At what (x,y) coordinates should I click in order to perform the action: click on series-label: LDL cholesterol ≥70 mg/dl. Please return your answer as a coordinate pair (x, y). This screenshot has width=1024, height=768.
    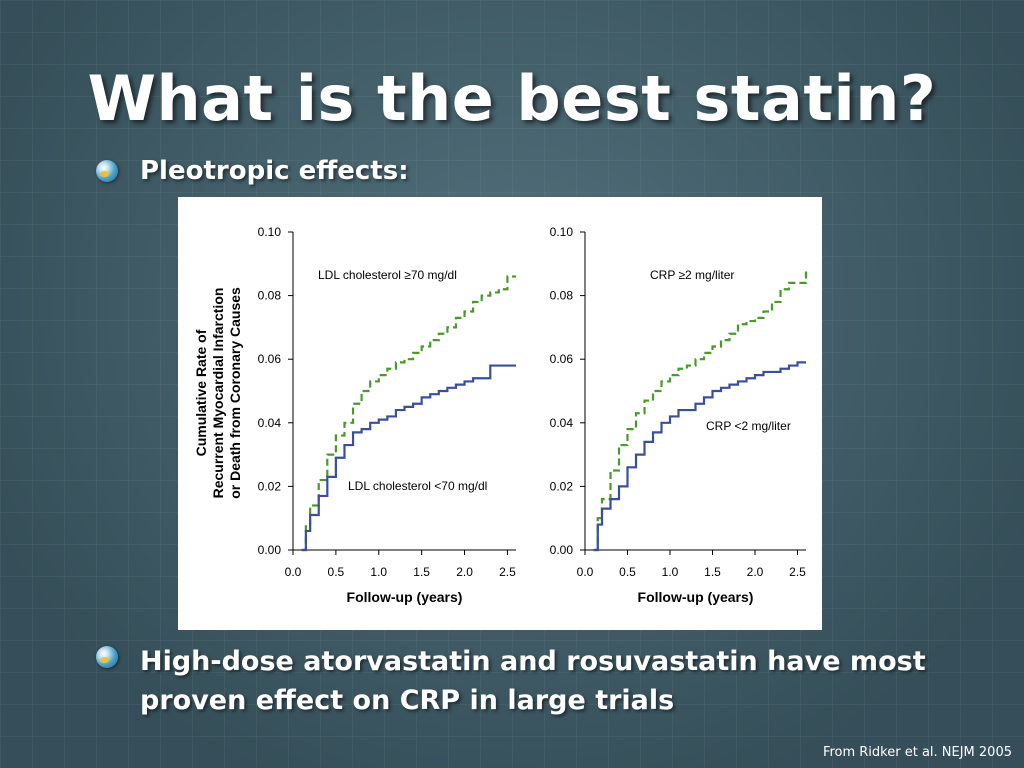
    Looking at the image, I should click on (387, 275).